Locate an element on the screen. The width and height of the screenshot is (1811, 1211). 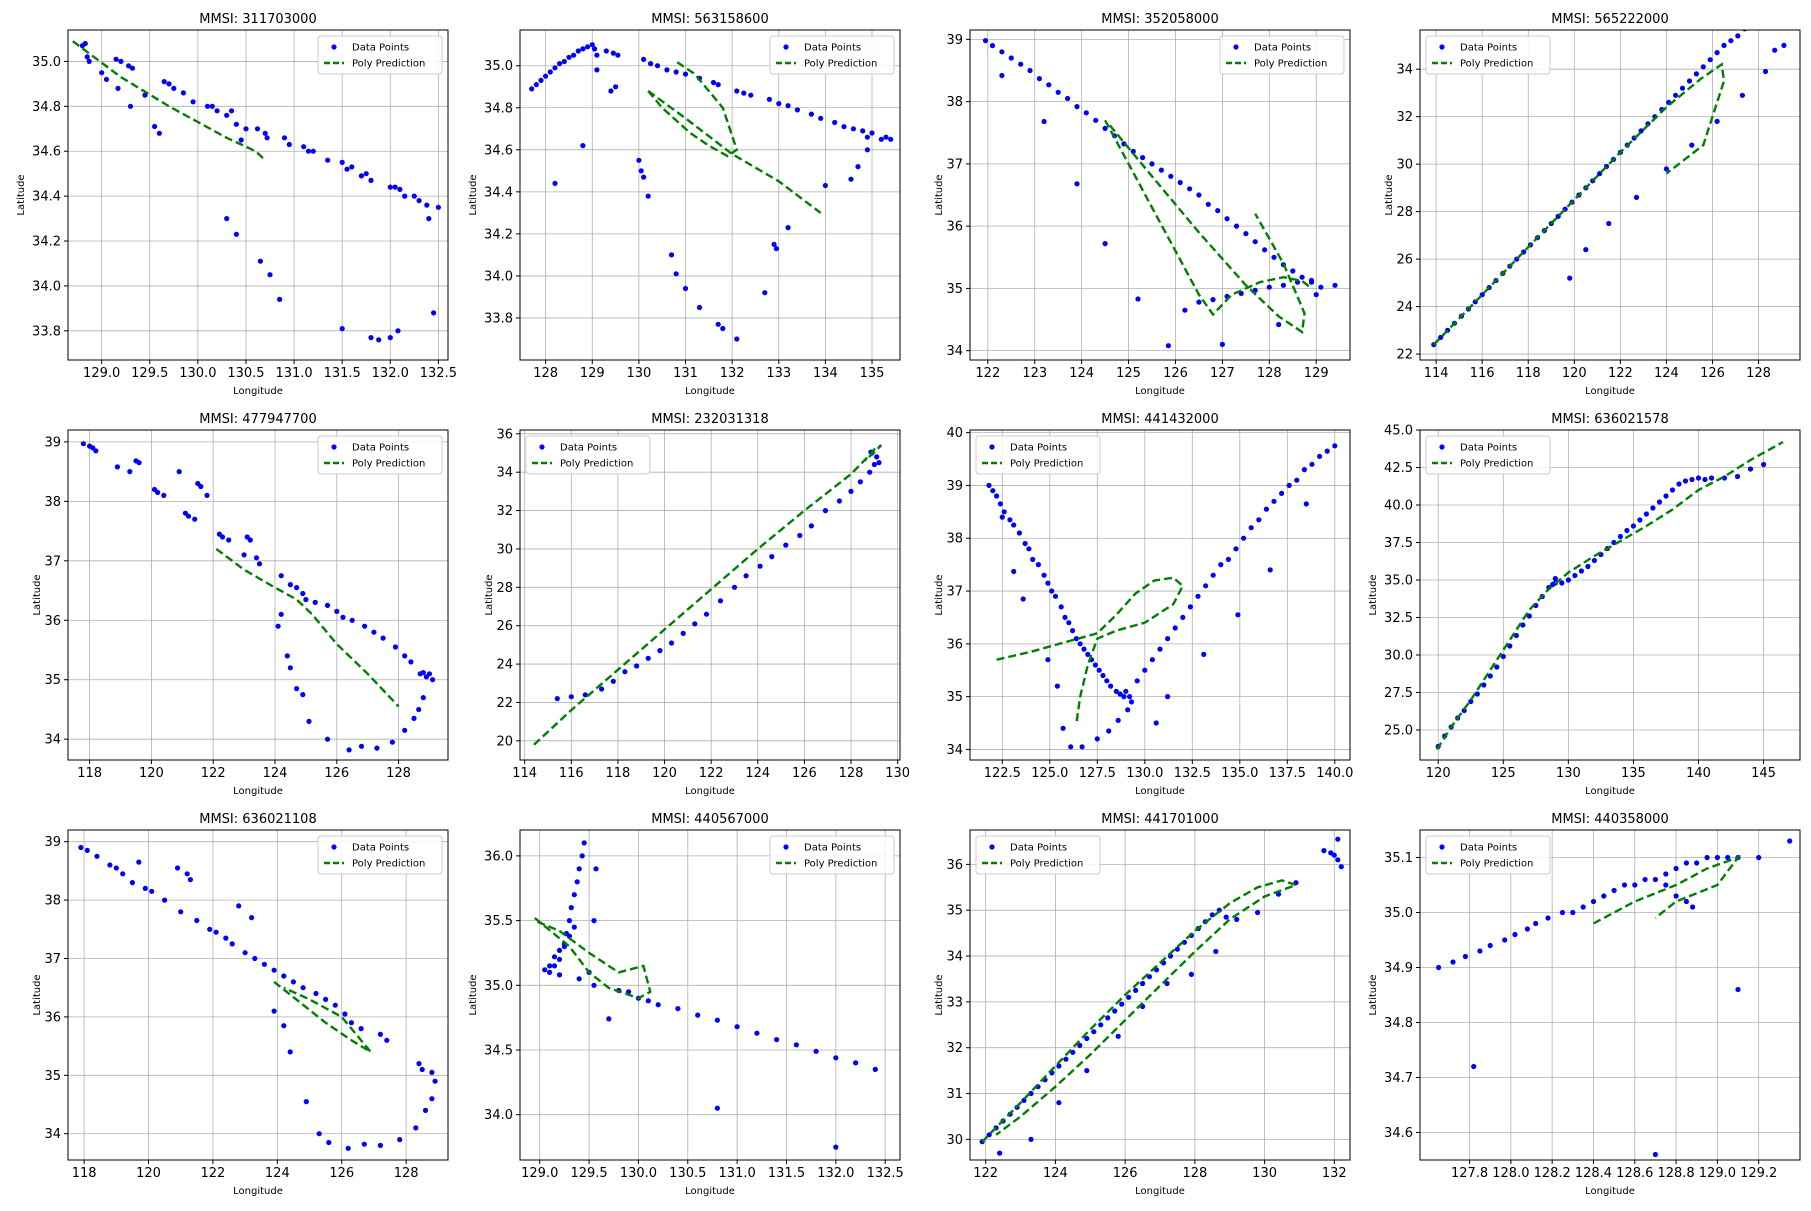
axes-frame is located at coordinates (1160, 195).